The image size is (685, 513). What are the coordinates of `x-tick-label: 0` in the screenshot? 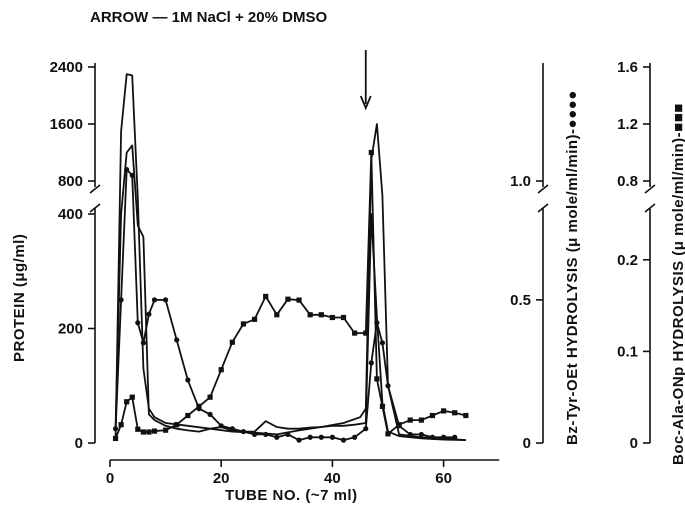 It's located at (110, 478).